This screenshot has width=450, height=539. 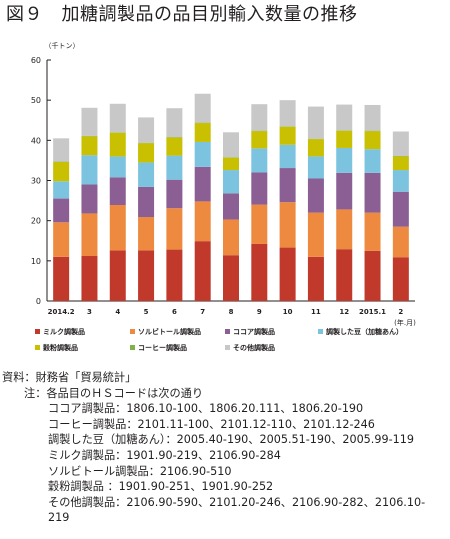 What do you see at coordinates (316, 312) in the screenshot?
I see `x-tick-label: 11` at bounding box center [316, 312].